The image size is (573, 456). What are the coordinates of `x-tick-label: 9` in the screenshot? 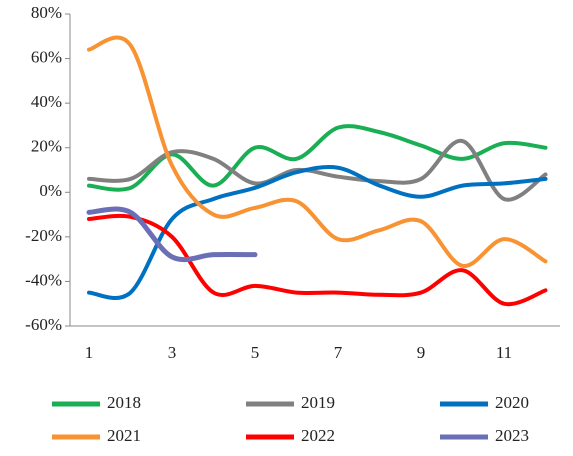 It's located at (421, 352).